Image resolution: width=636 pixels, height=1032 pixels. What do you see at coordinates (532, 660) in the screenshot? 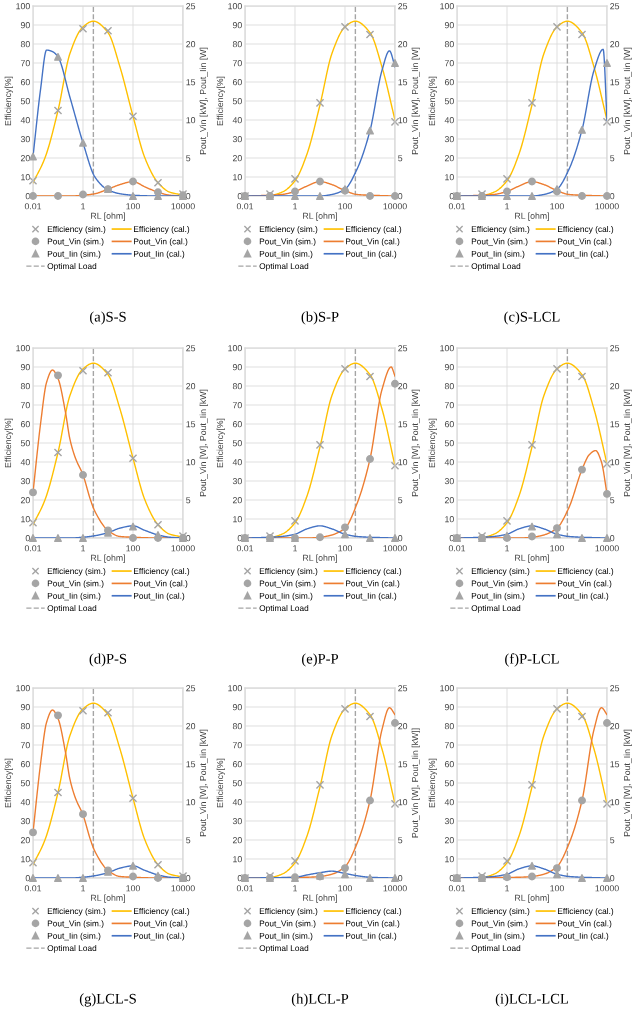
I see `text: (f)P-LCL` at bounding box center [532, 660].